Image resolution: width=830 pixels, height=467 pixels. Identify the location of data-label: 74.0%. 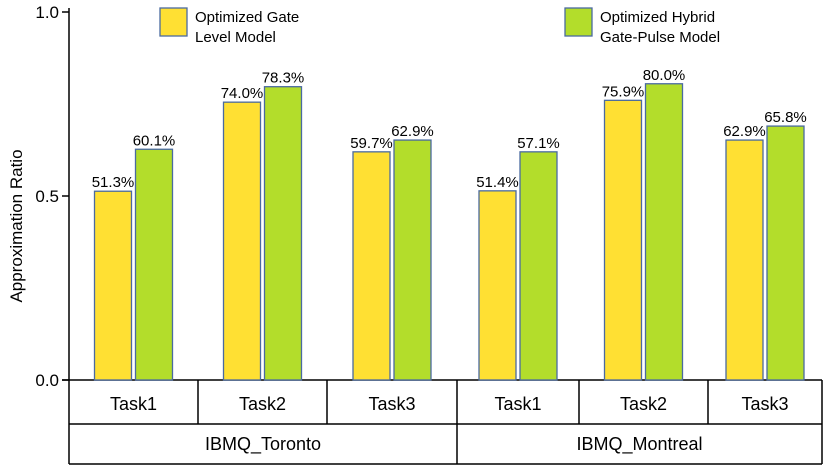
(242, 93).